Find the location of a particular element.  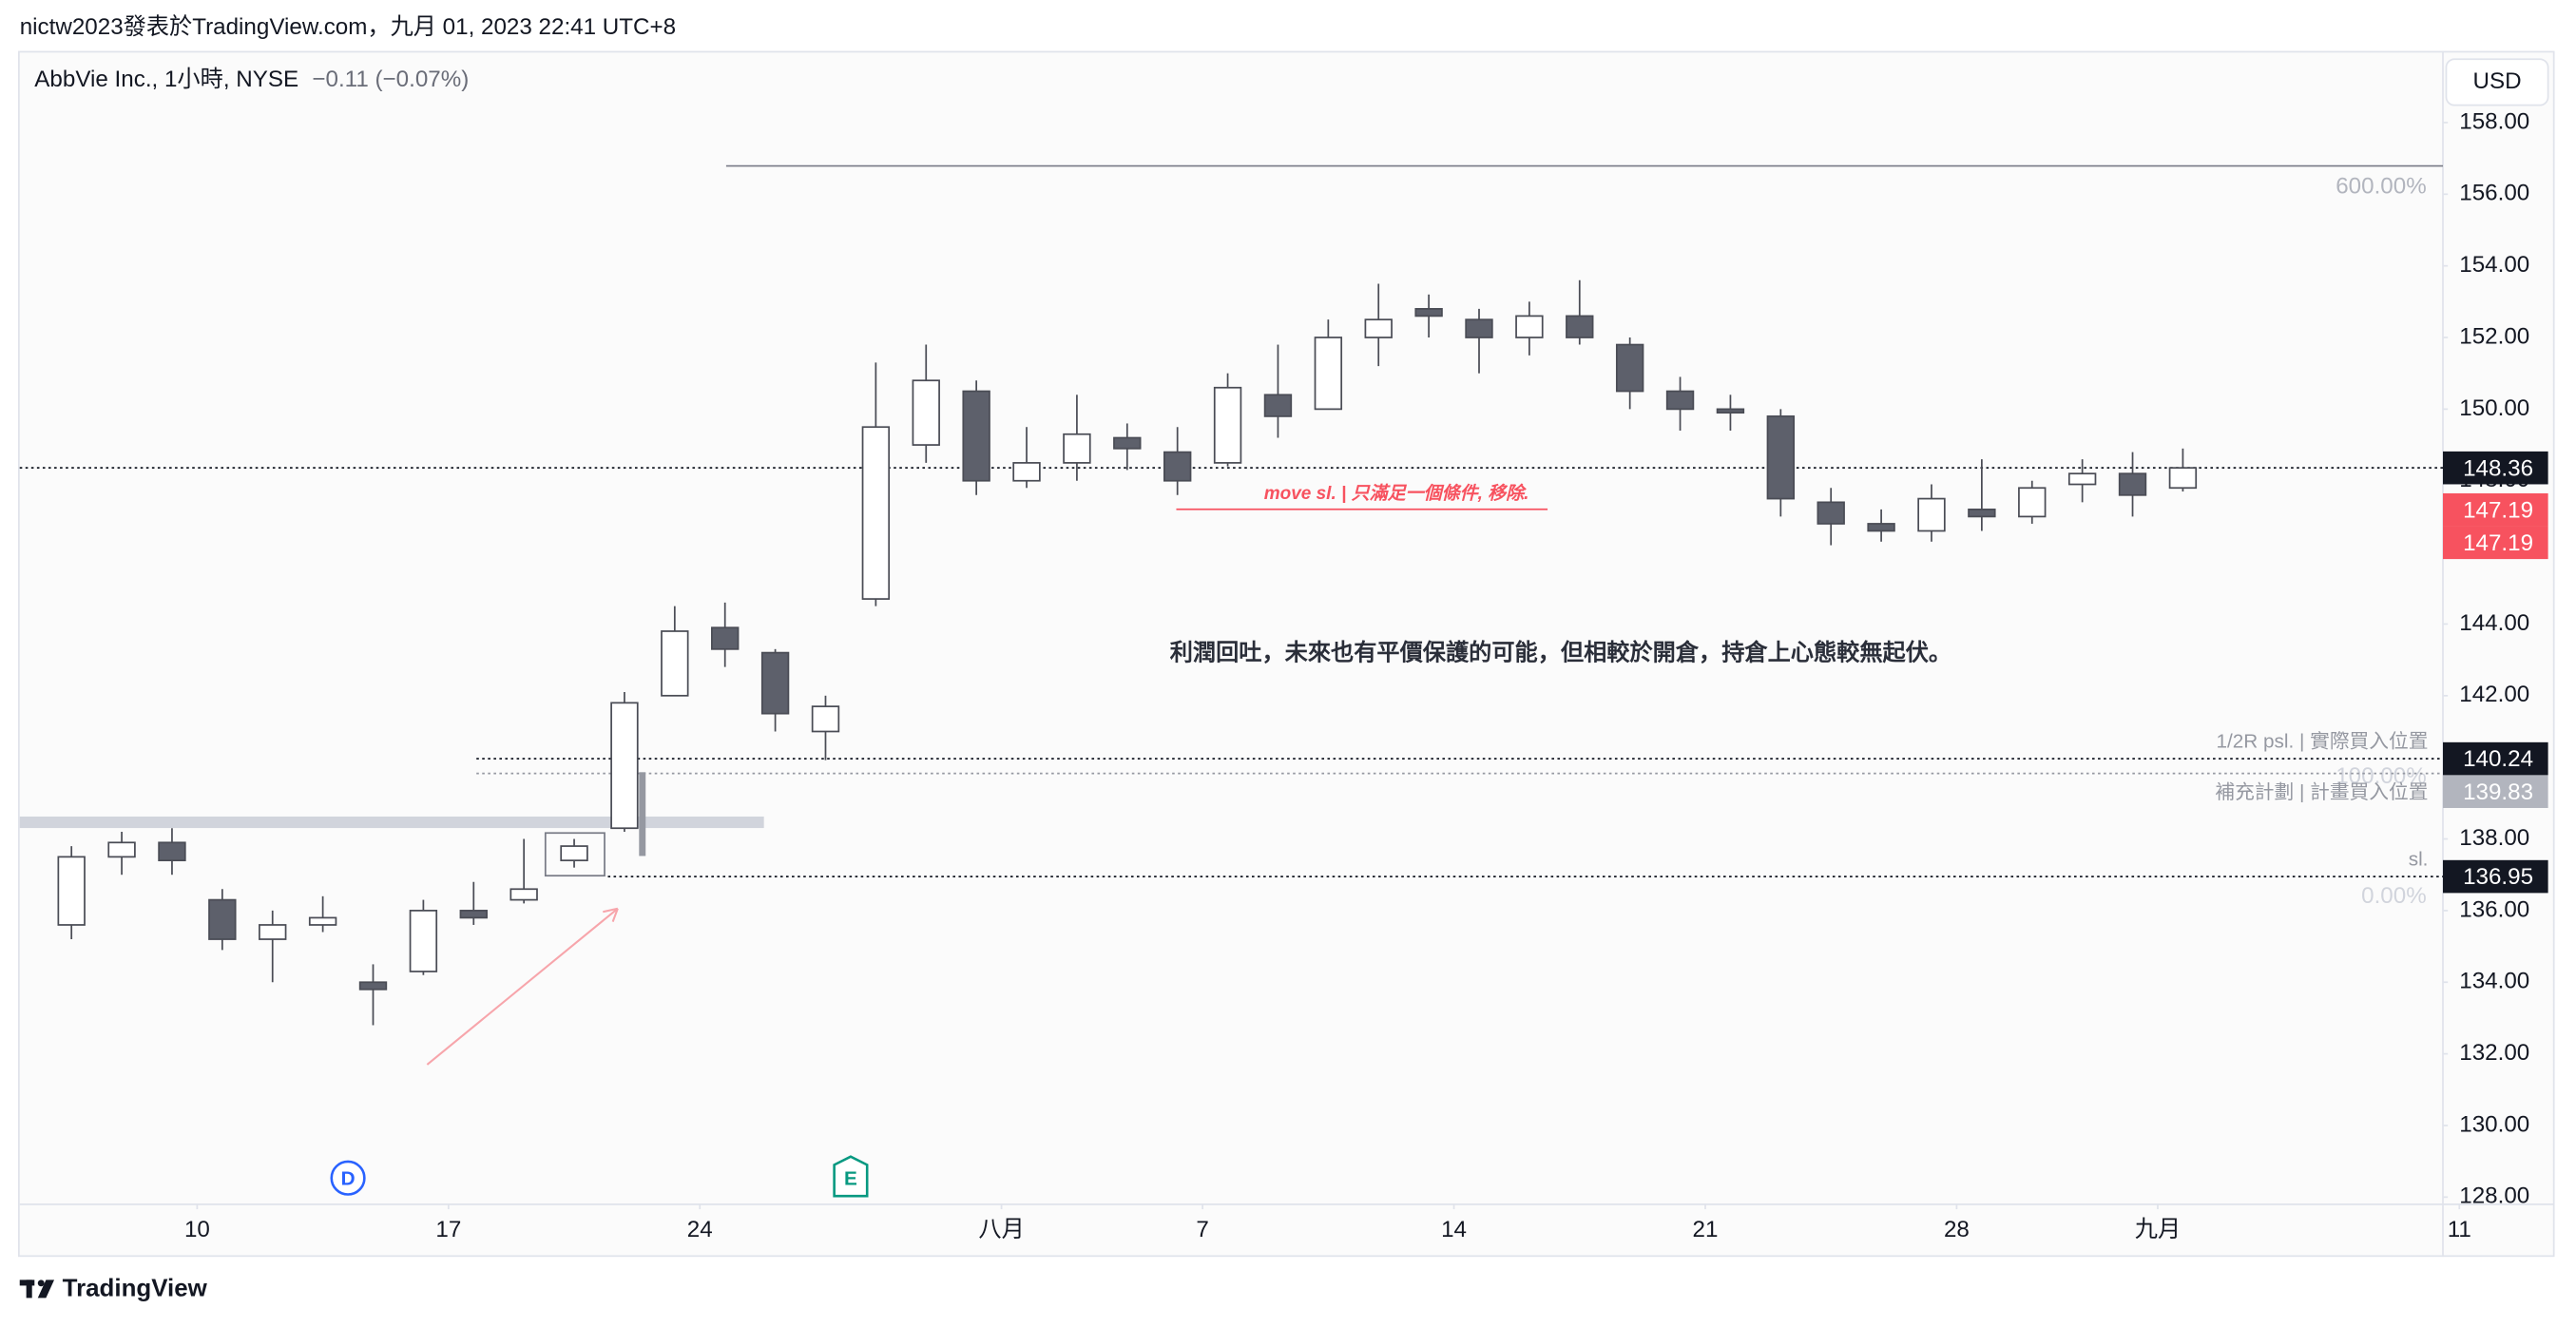

brand-logo is located at coordinates (37, 1290).